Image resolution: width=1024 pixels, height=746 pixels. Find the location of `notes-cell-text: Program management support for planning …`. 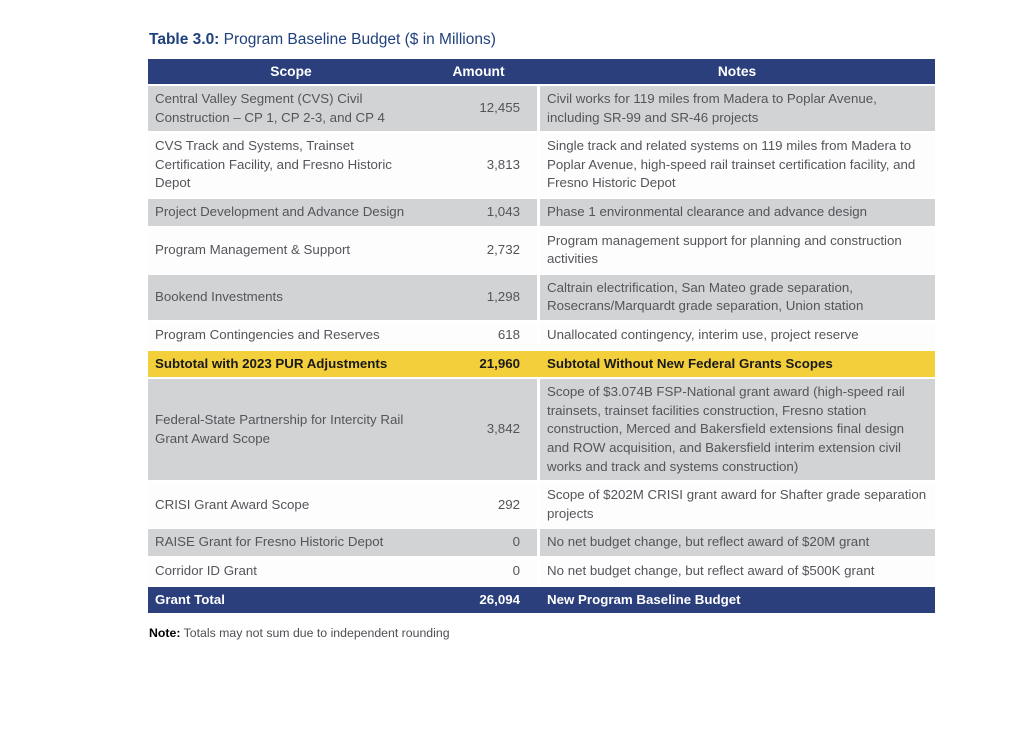

notes-cell-text: Program management support for planning … is located at coordinates (724, 249).